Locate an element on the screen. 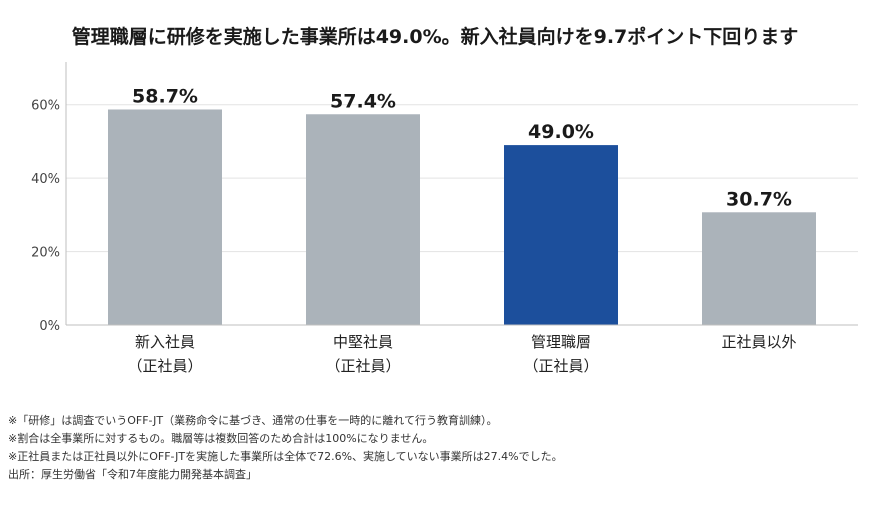 The width and height of the screenshot is (870, 507). x-tick-label: 中堅社員 is located at coordinates (363, 342).